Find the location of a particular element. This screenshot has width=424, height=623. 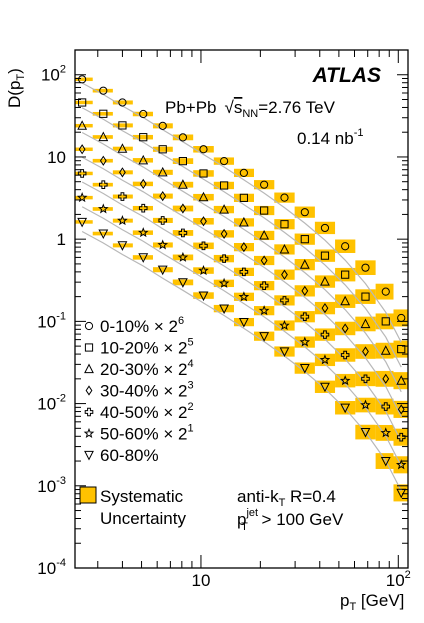

data-point-s1-p15 is located at coordinates (385, 321).